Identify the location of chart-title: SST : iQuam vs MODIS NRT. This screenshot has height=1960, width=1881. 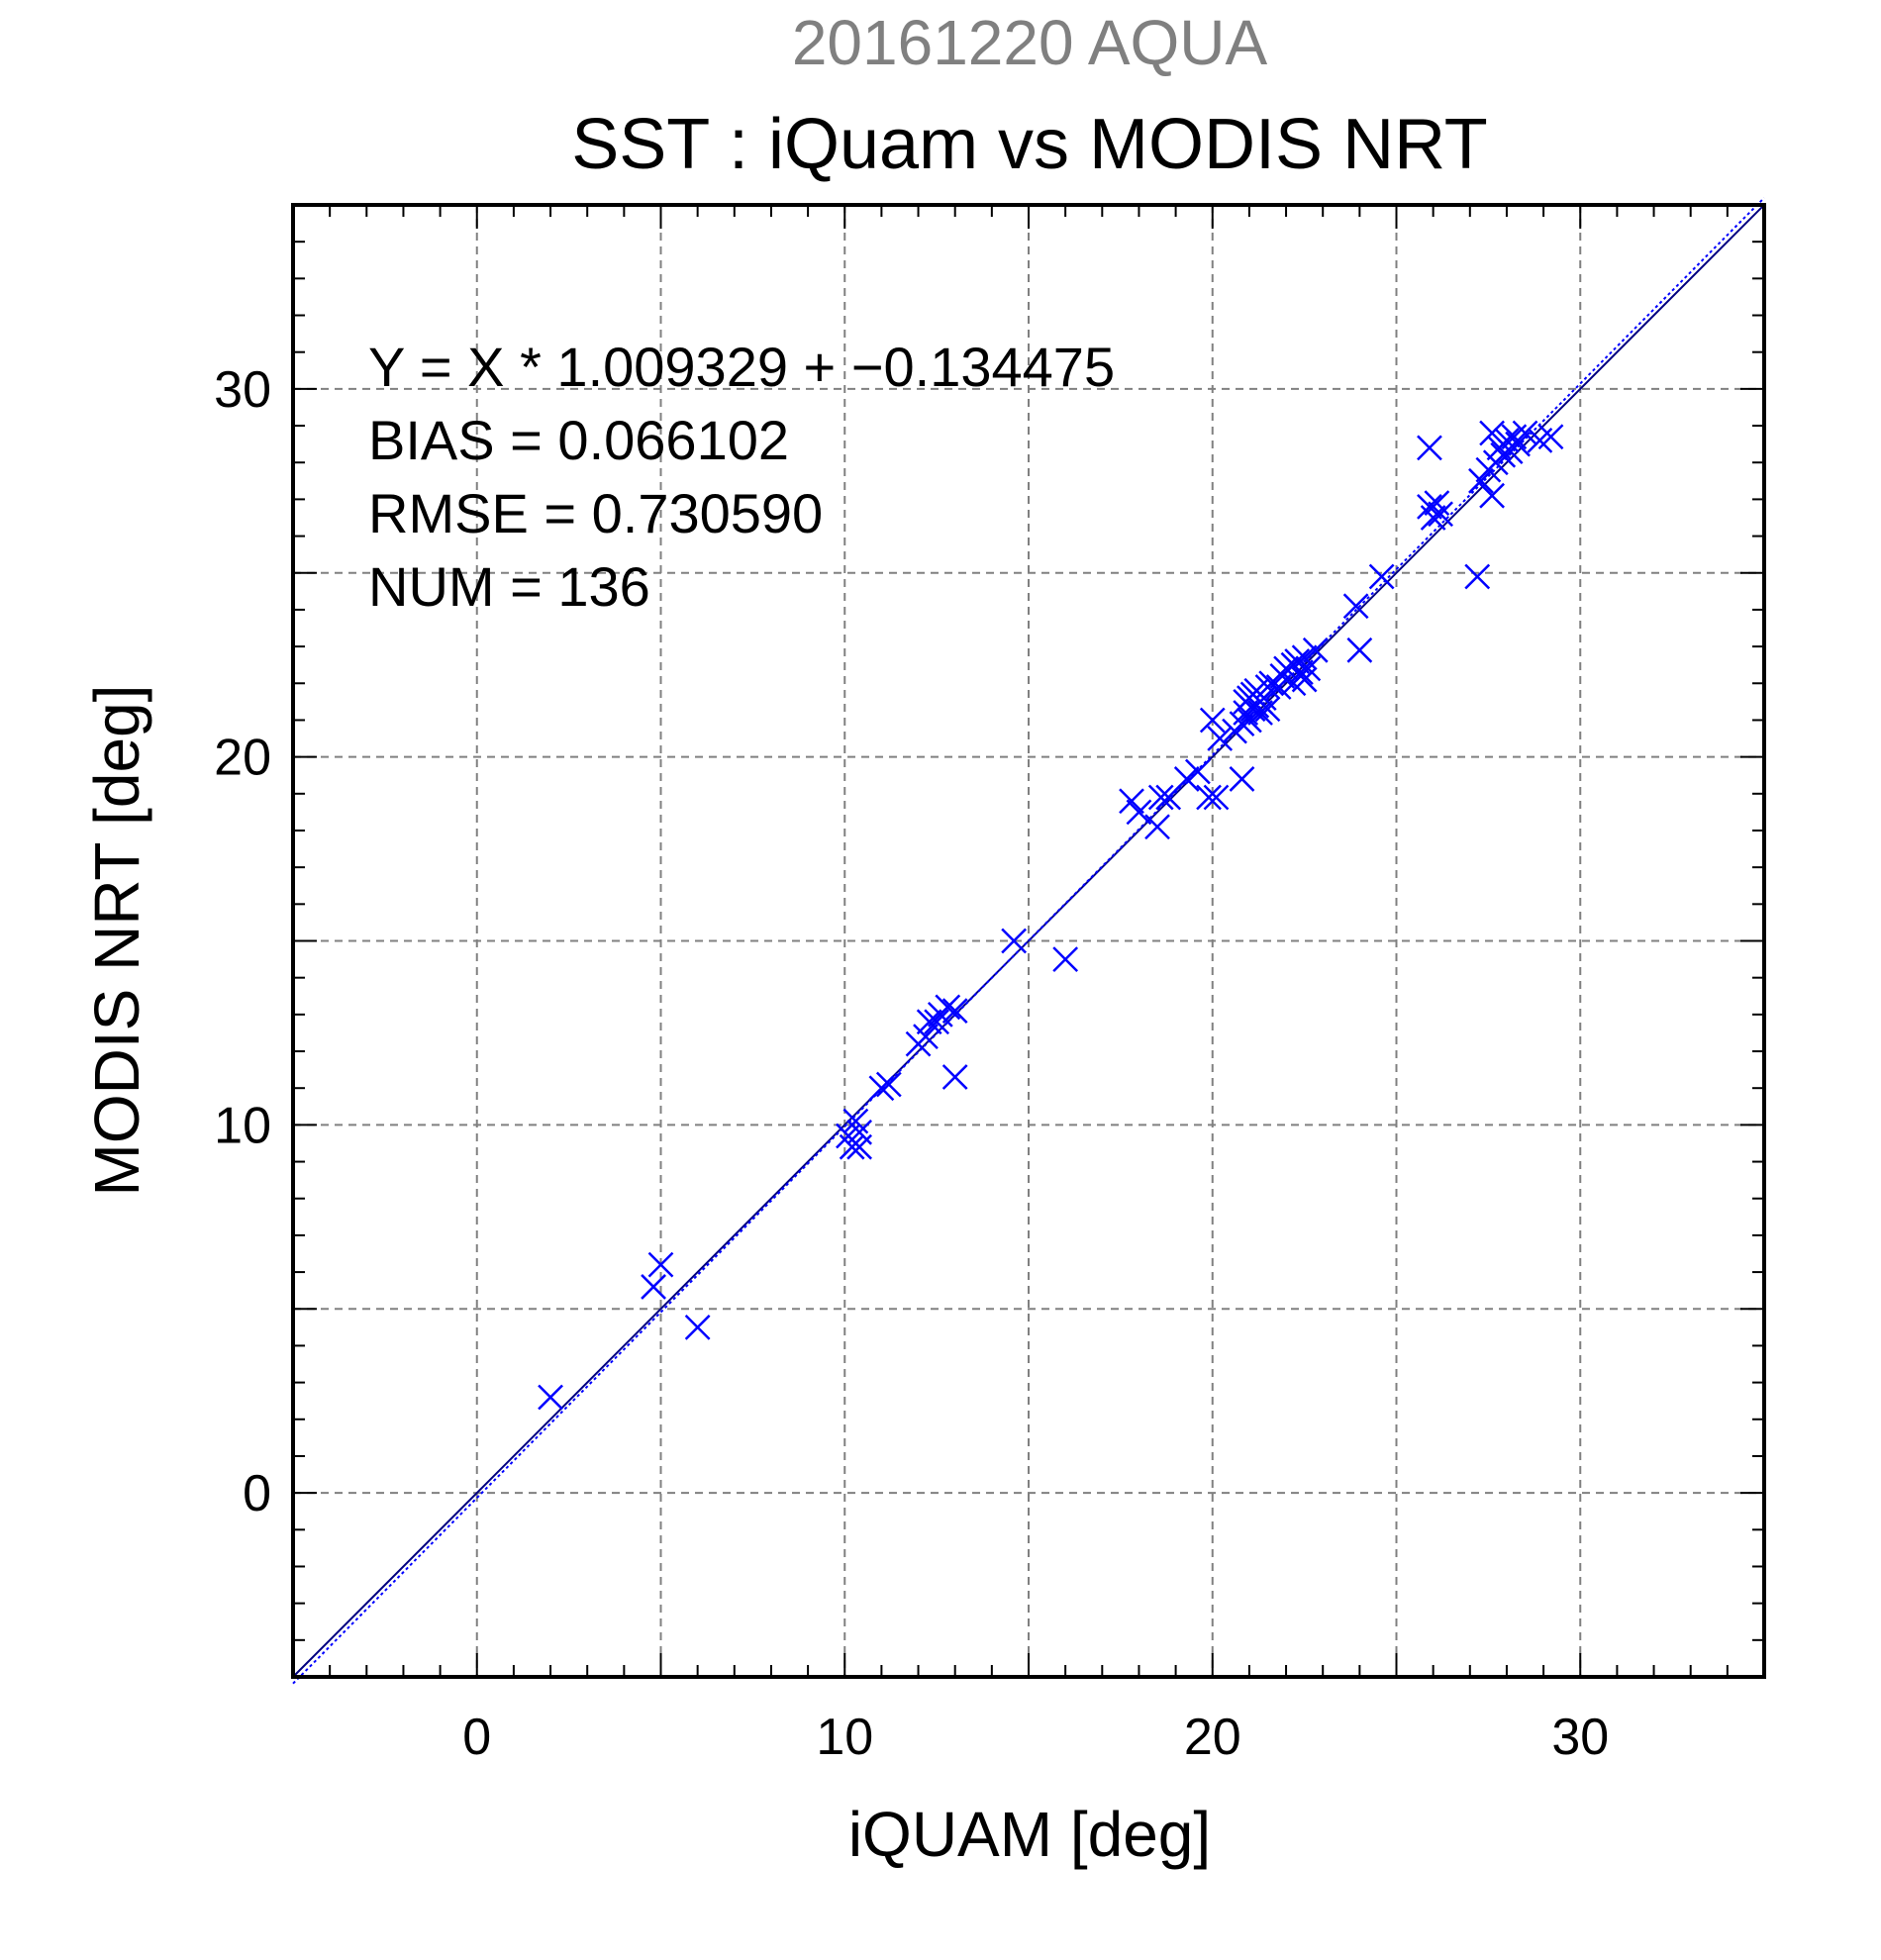
(1030, 144).